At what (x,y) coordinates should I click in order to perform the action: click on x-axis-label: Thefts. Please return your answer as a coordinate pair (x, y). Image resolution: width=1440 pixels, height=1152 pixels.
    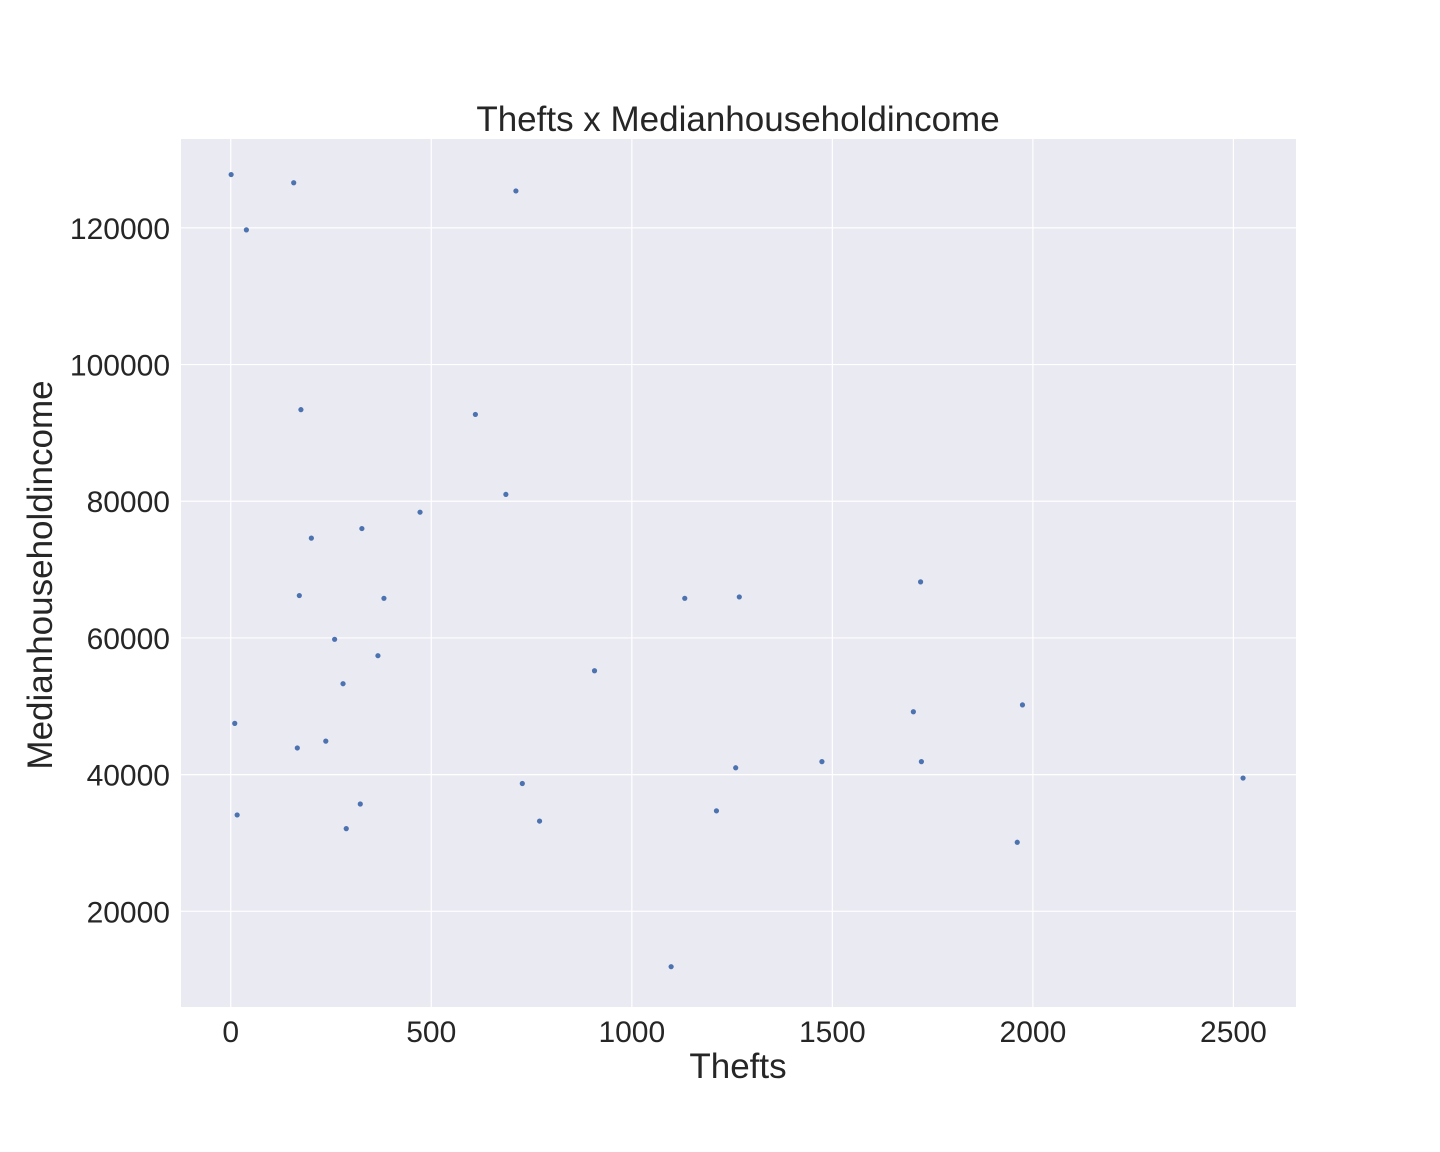
    Looking at the image, I should click on (737, 1066).